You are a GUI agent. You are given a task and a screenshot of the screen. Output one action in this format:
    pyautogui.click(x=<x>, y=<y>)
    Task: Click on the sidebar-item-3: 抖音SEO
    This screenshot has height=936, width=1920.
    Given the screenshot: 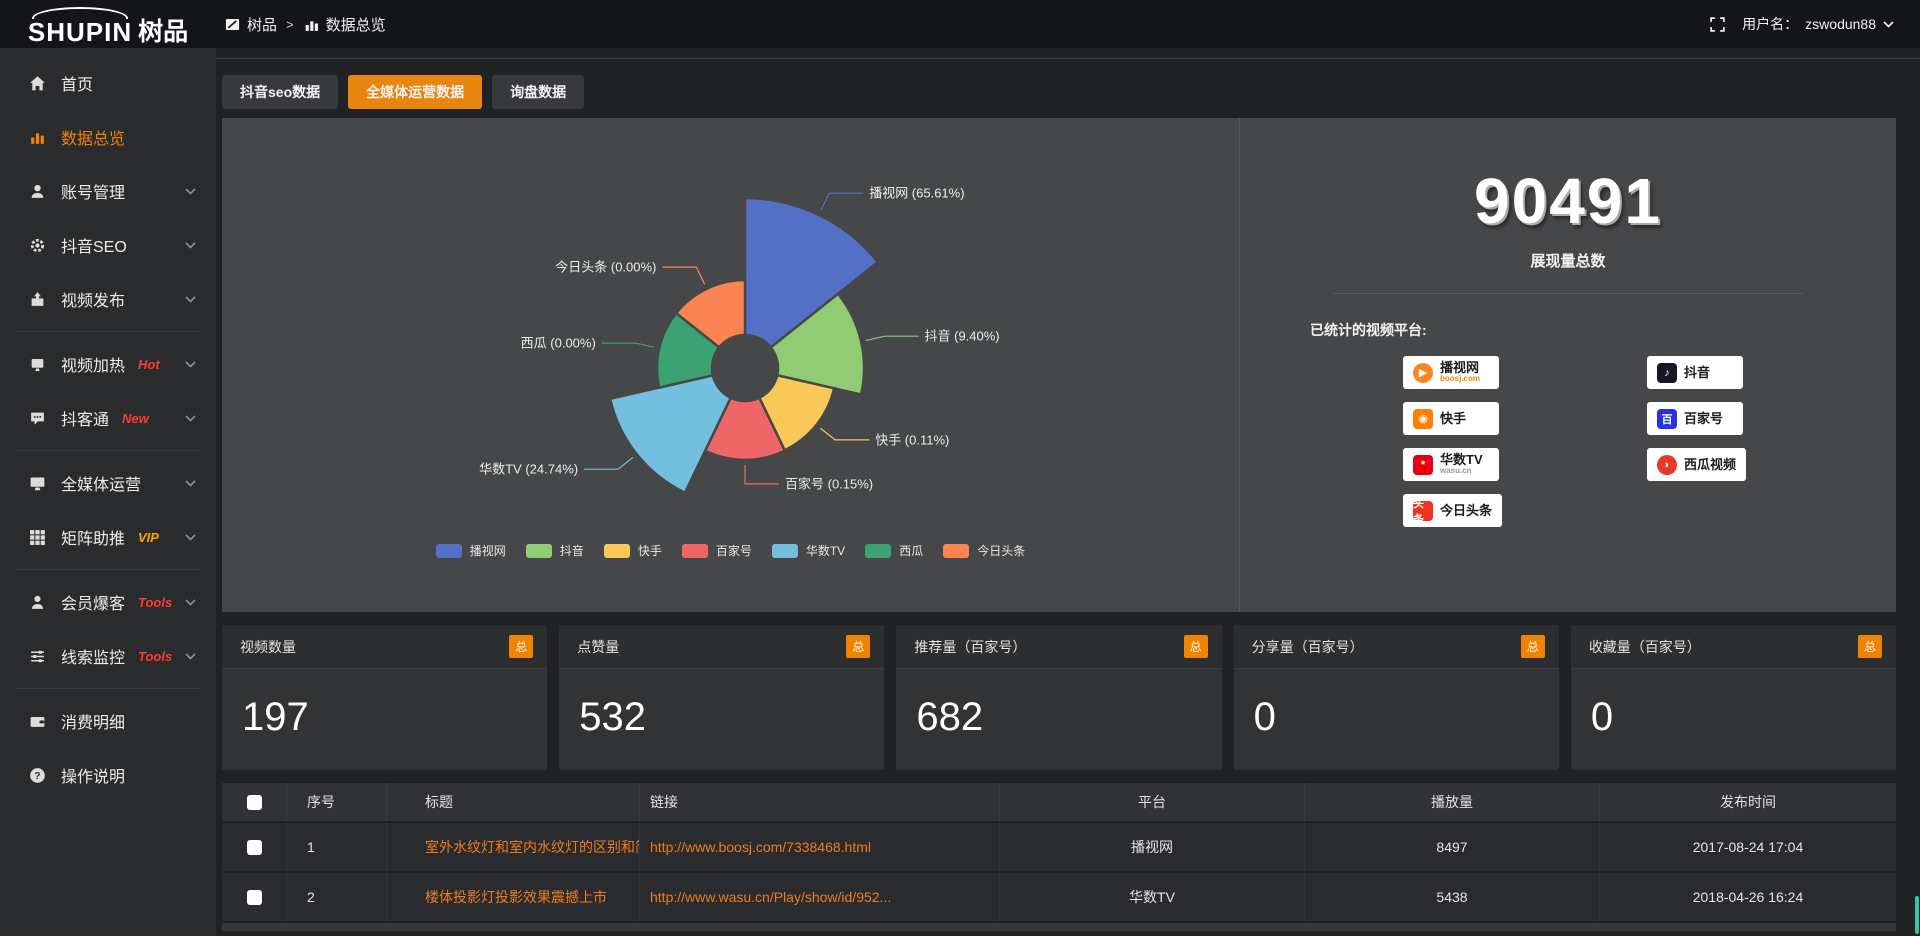 What is the action you would take?
    pyautogui.click(x=108, y=245)
    